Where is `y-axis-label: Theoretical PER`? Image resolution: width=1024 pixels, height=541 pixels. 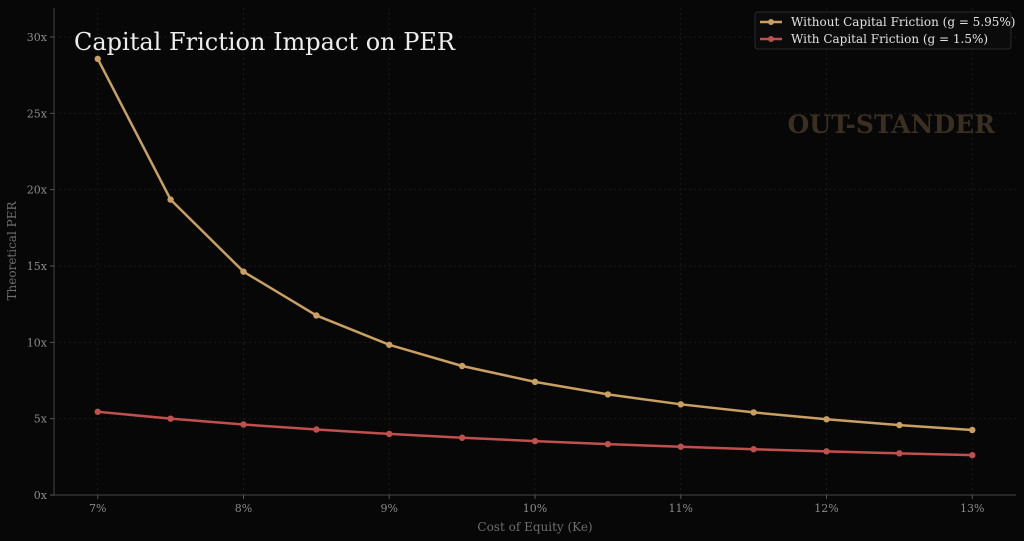
y-axis-label: Theoretical PER is located at coordinates (12, 251).